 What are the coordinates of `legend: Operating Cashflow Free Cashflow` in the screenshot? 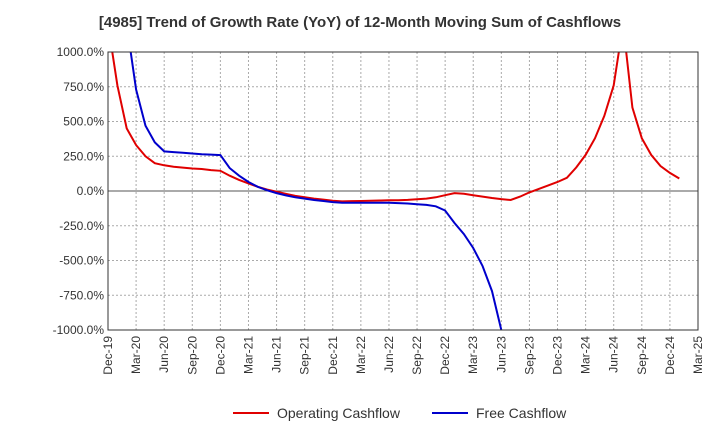 It's located at (360, 415).